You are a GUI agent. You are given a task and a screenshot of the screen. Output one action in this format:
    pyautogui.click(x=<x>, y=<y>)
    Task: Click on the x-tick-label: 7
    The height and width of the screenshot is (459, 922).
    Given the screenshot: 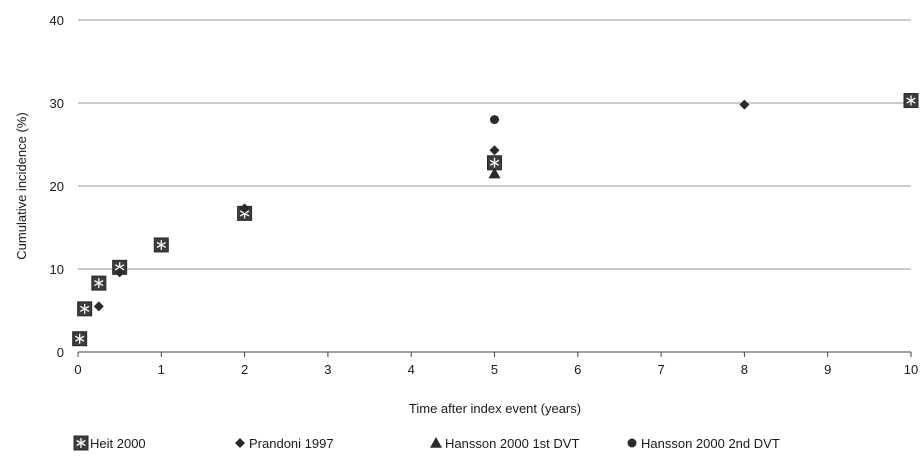 What is the action you would take?
    pyautogui.click(x=660, y=369)
    